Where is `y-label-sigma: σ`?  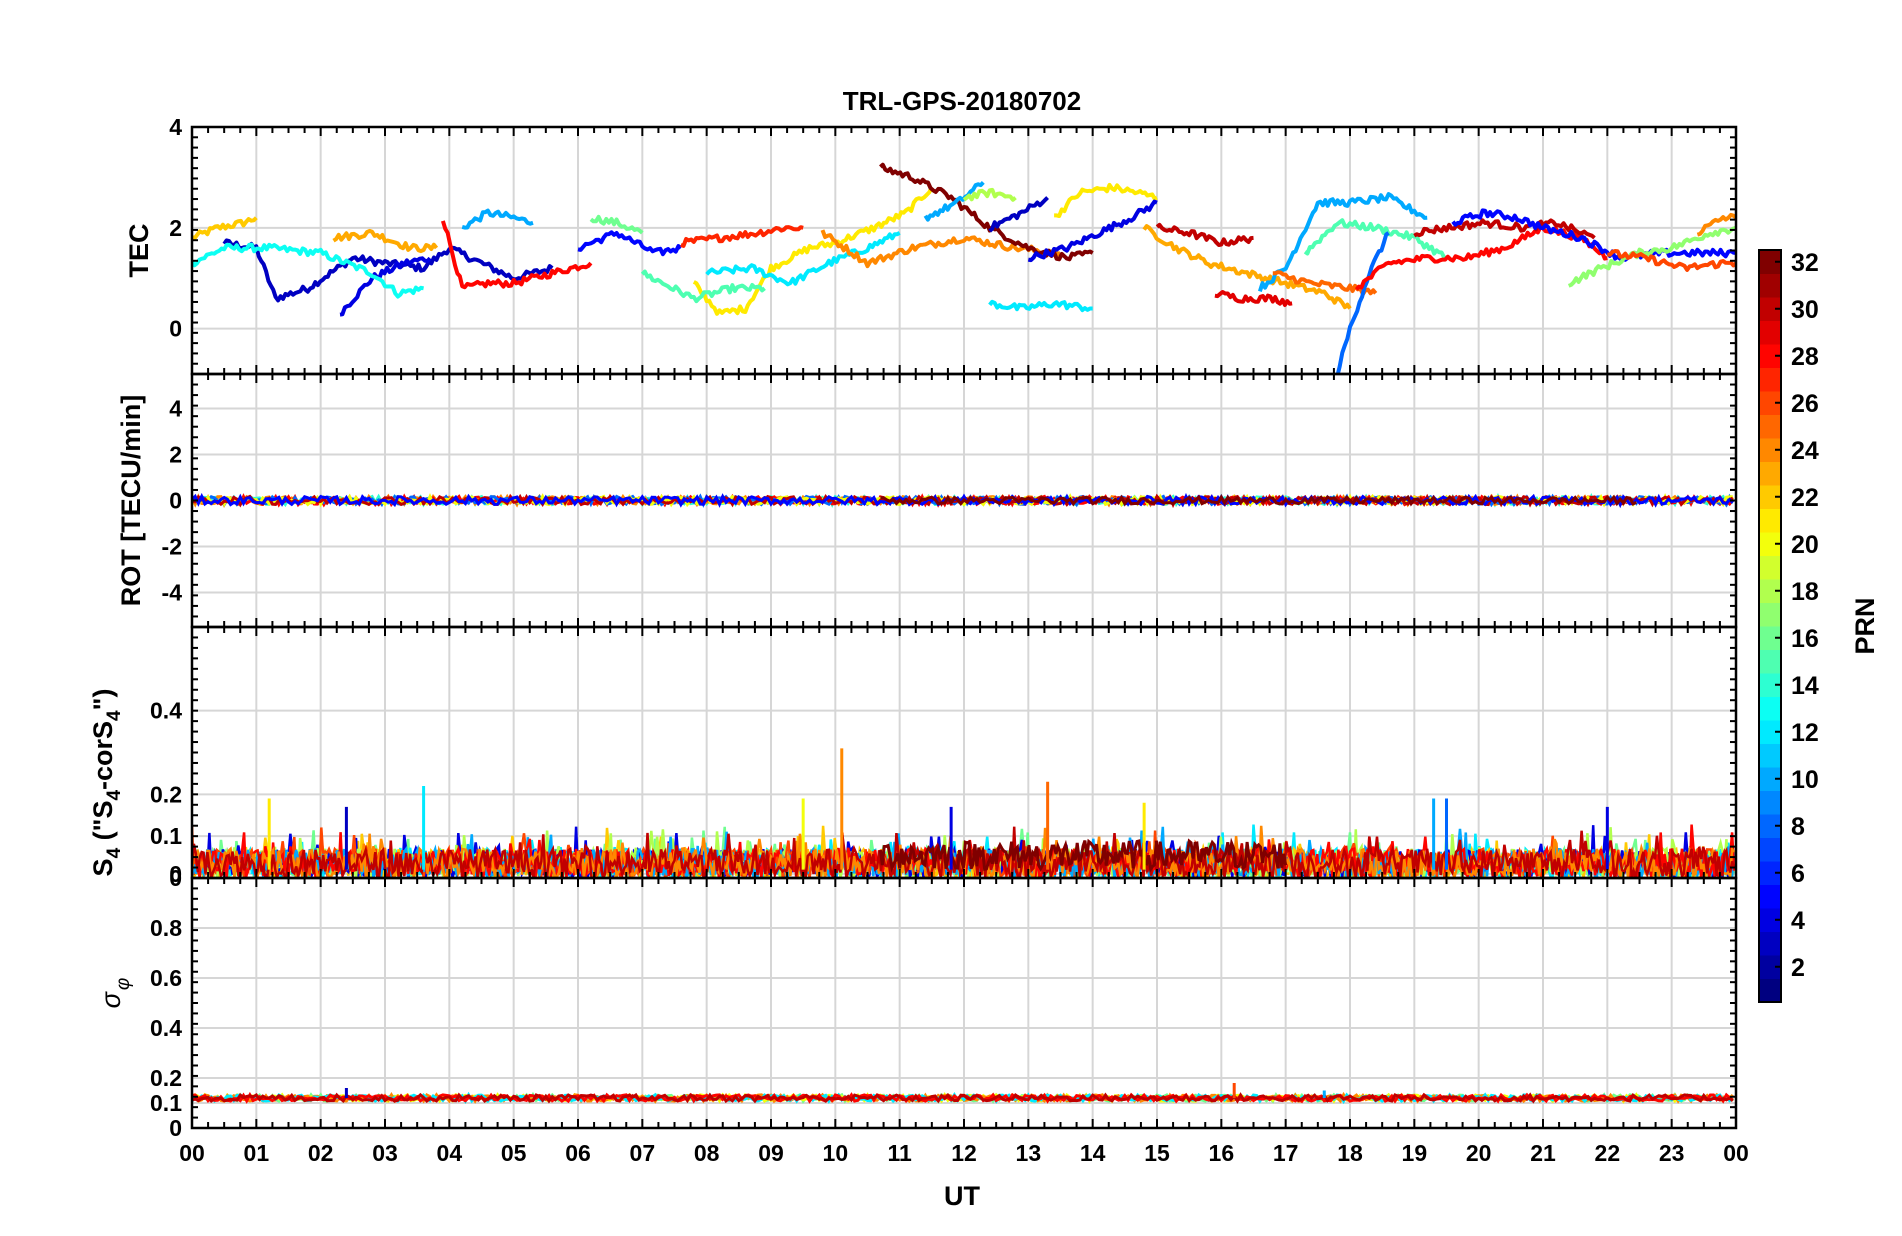
y-label-sigma: σ is located at coordinates (111, 999).